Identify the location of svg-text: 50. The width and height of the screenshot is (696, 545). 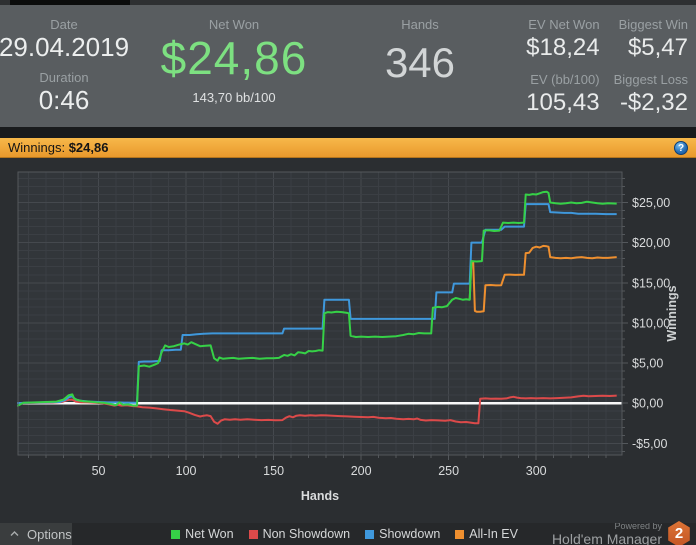
(99, 471).